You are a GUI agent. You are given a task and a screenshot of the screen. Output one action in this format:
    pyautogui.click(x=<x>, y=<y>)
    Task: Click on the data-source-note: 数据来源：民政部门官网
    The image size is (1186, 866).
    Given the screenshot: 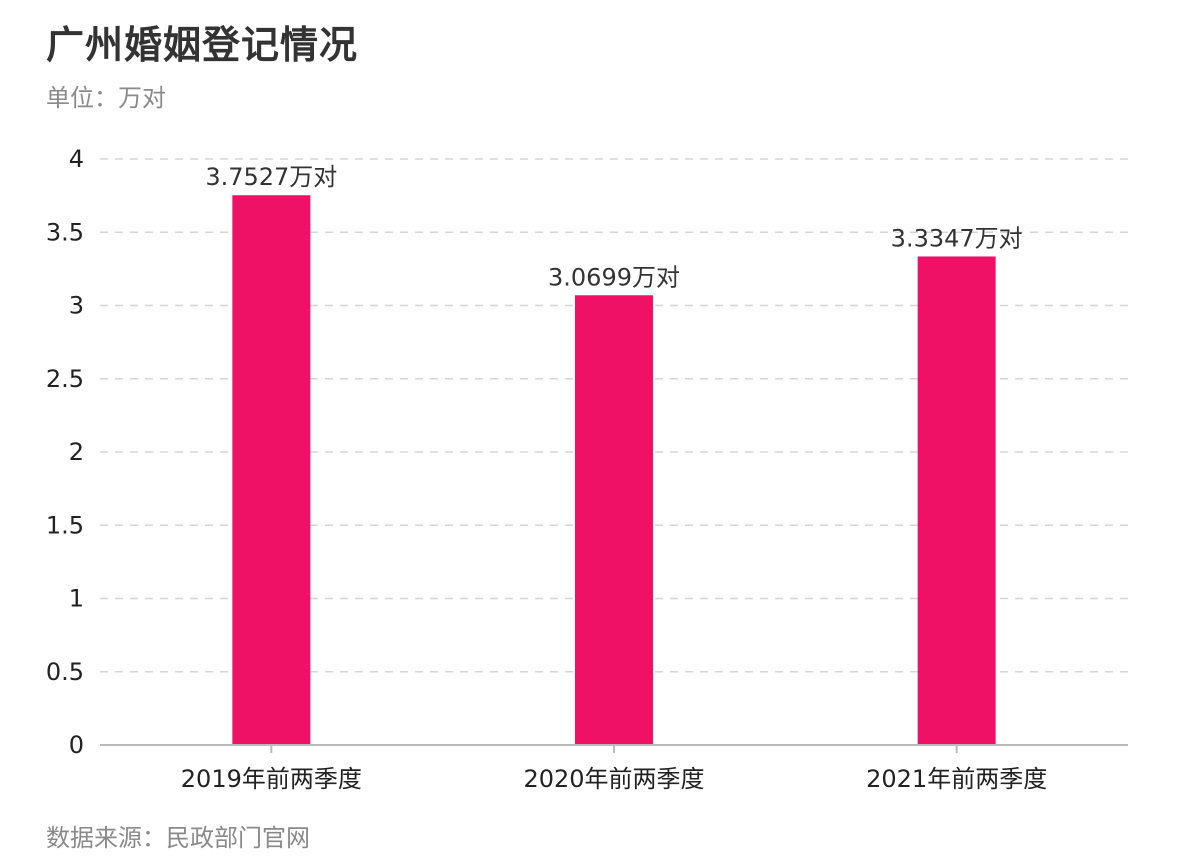 What is the action you would take?
    pyautogui.click(x=178, y=838)
    